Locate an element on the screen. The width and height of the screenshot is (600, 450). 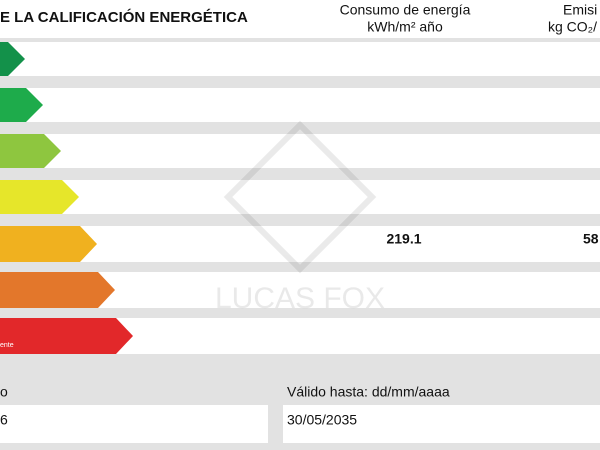
arrow-d is located at coordinates (39, 197).